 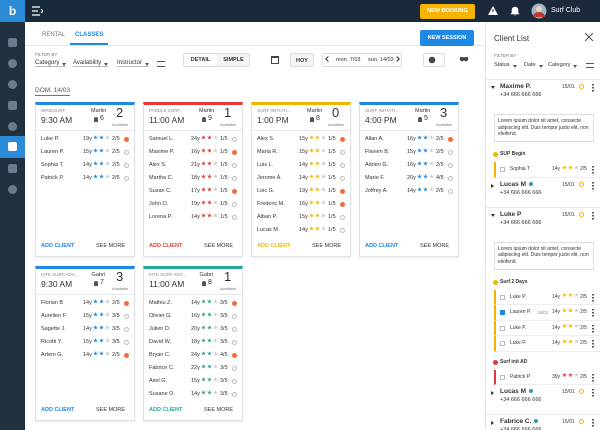 What do you see at coordinates (200, 60) in the screenshot?
I see `view-detail: DETAIL` at bounding box center [200, 60].